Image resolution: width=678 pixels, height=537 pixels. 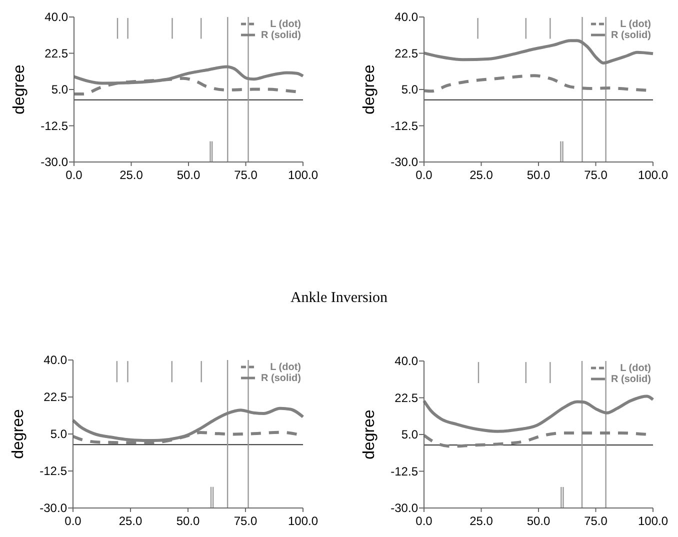 What do you see at coordinates (339, 298) in the screenshot?
I see `text: Ankle Inversion` at bounding box center [339, 298].